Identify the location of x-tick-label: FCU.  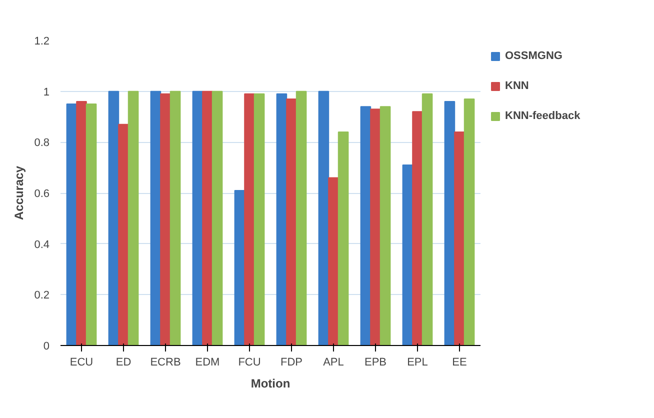
(249, 362).